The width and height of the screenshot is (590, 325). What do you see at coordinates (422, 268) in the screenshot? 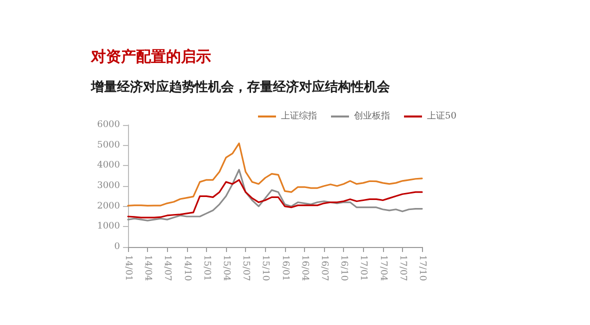
I see `x-tick-label: 17/10` at bounding box center [422, 268].